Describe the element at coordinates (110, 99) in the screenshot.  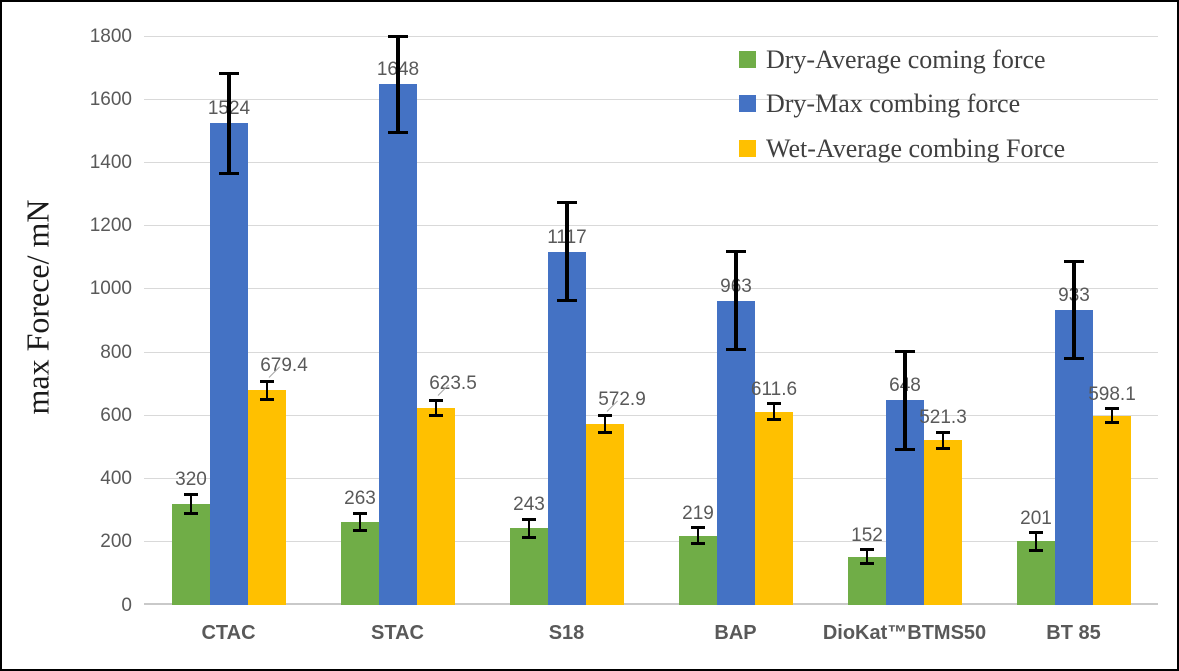
I see `y-tick-label: 1600` at that location.